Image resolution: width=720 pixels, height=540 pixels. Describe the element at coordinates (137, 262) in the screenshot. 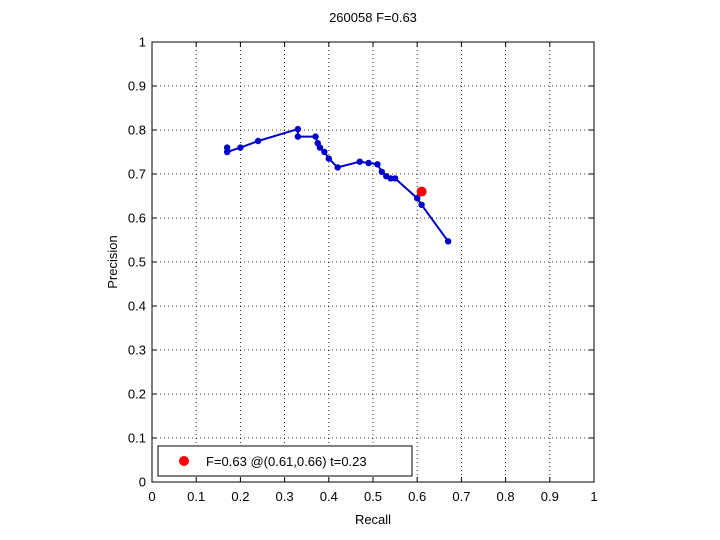

I see `y-tick-label: 0.5` at that location.